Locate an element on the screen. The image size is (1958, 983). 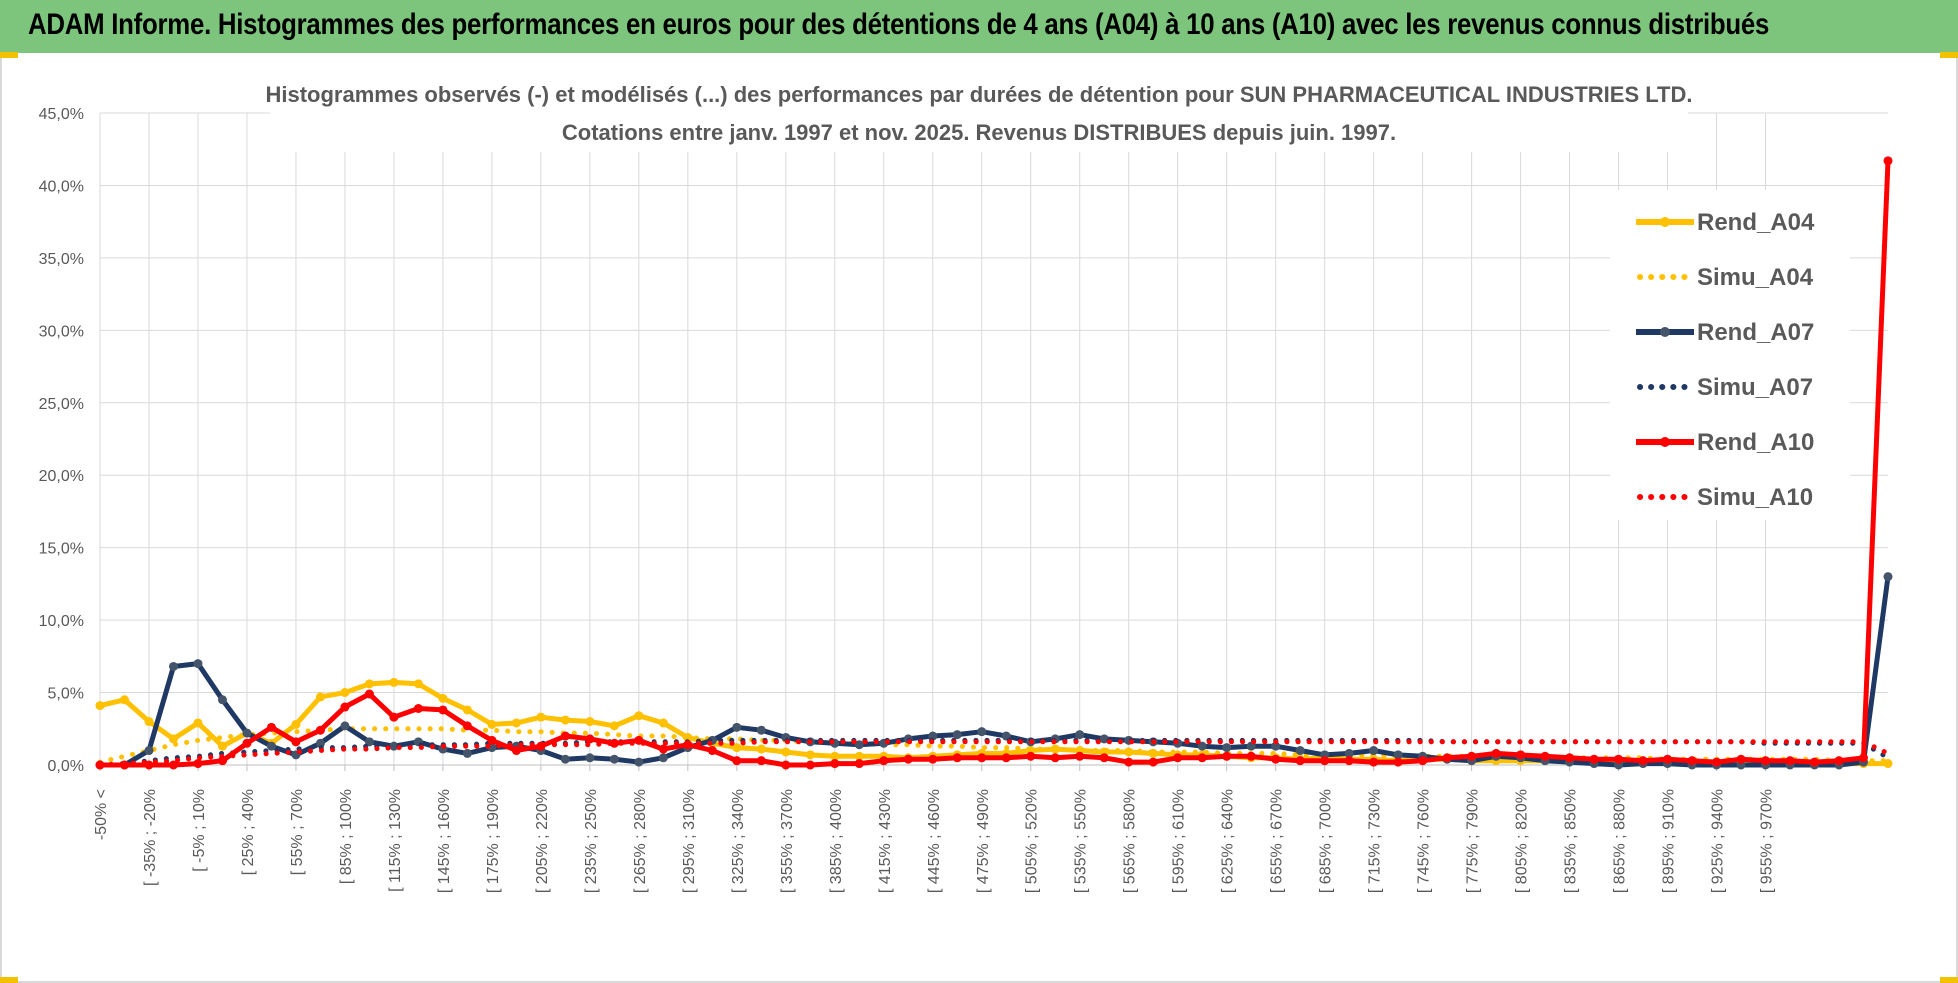
series-simu-a04 is located at coordinates (994, 745).